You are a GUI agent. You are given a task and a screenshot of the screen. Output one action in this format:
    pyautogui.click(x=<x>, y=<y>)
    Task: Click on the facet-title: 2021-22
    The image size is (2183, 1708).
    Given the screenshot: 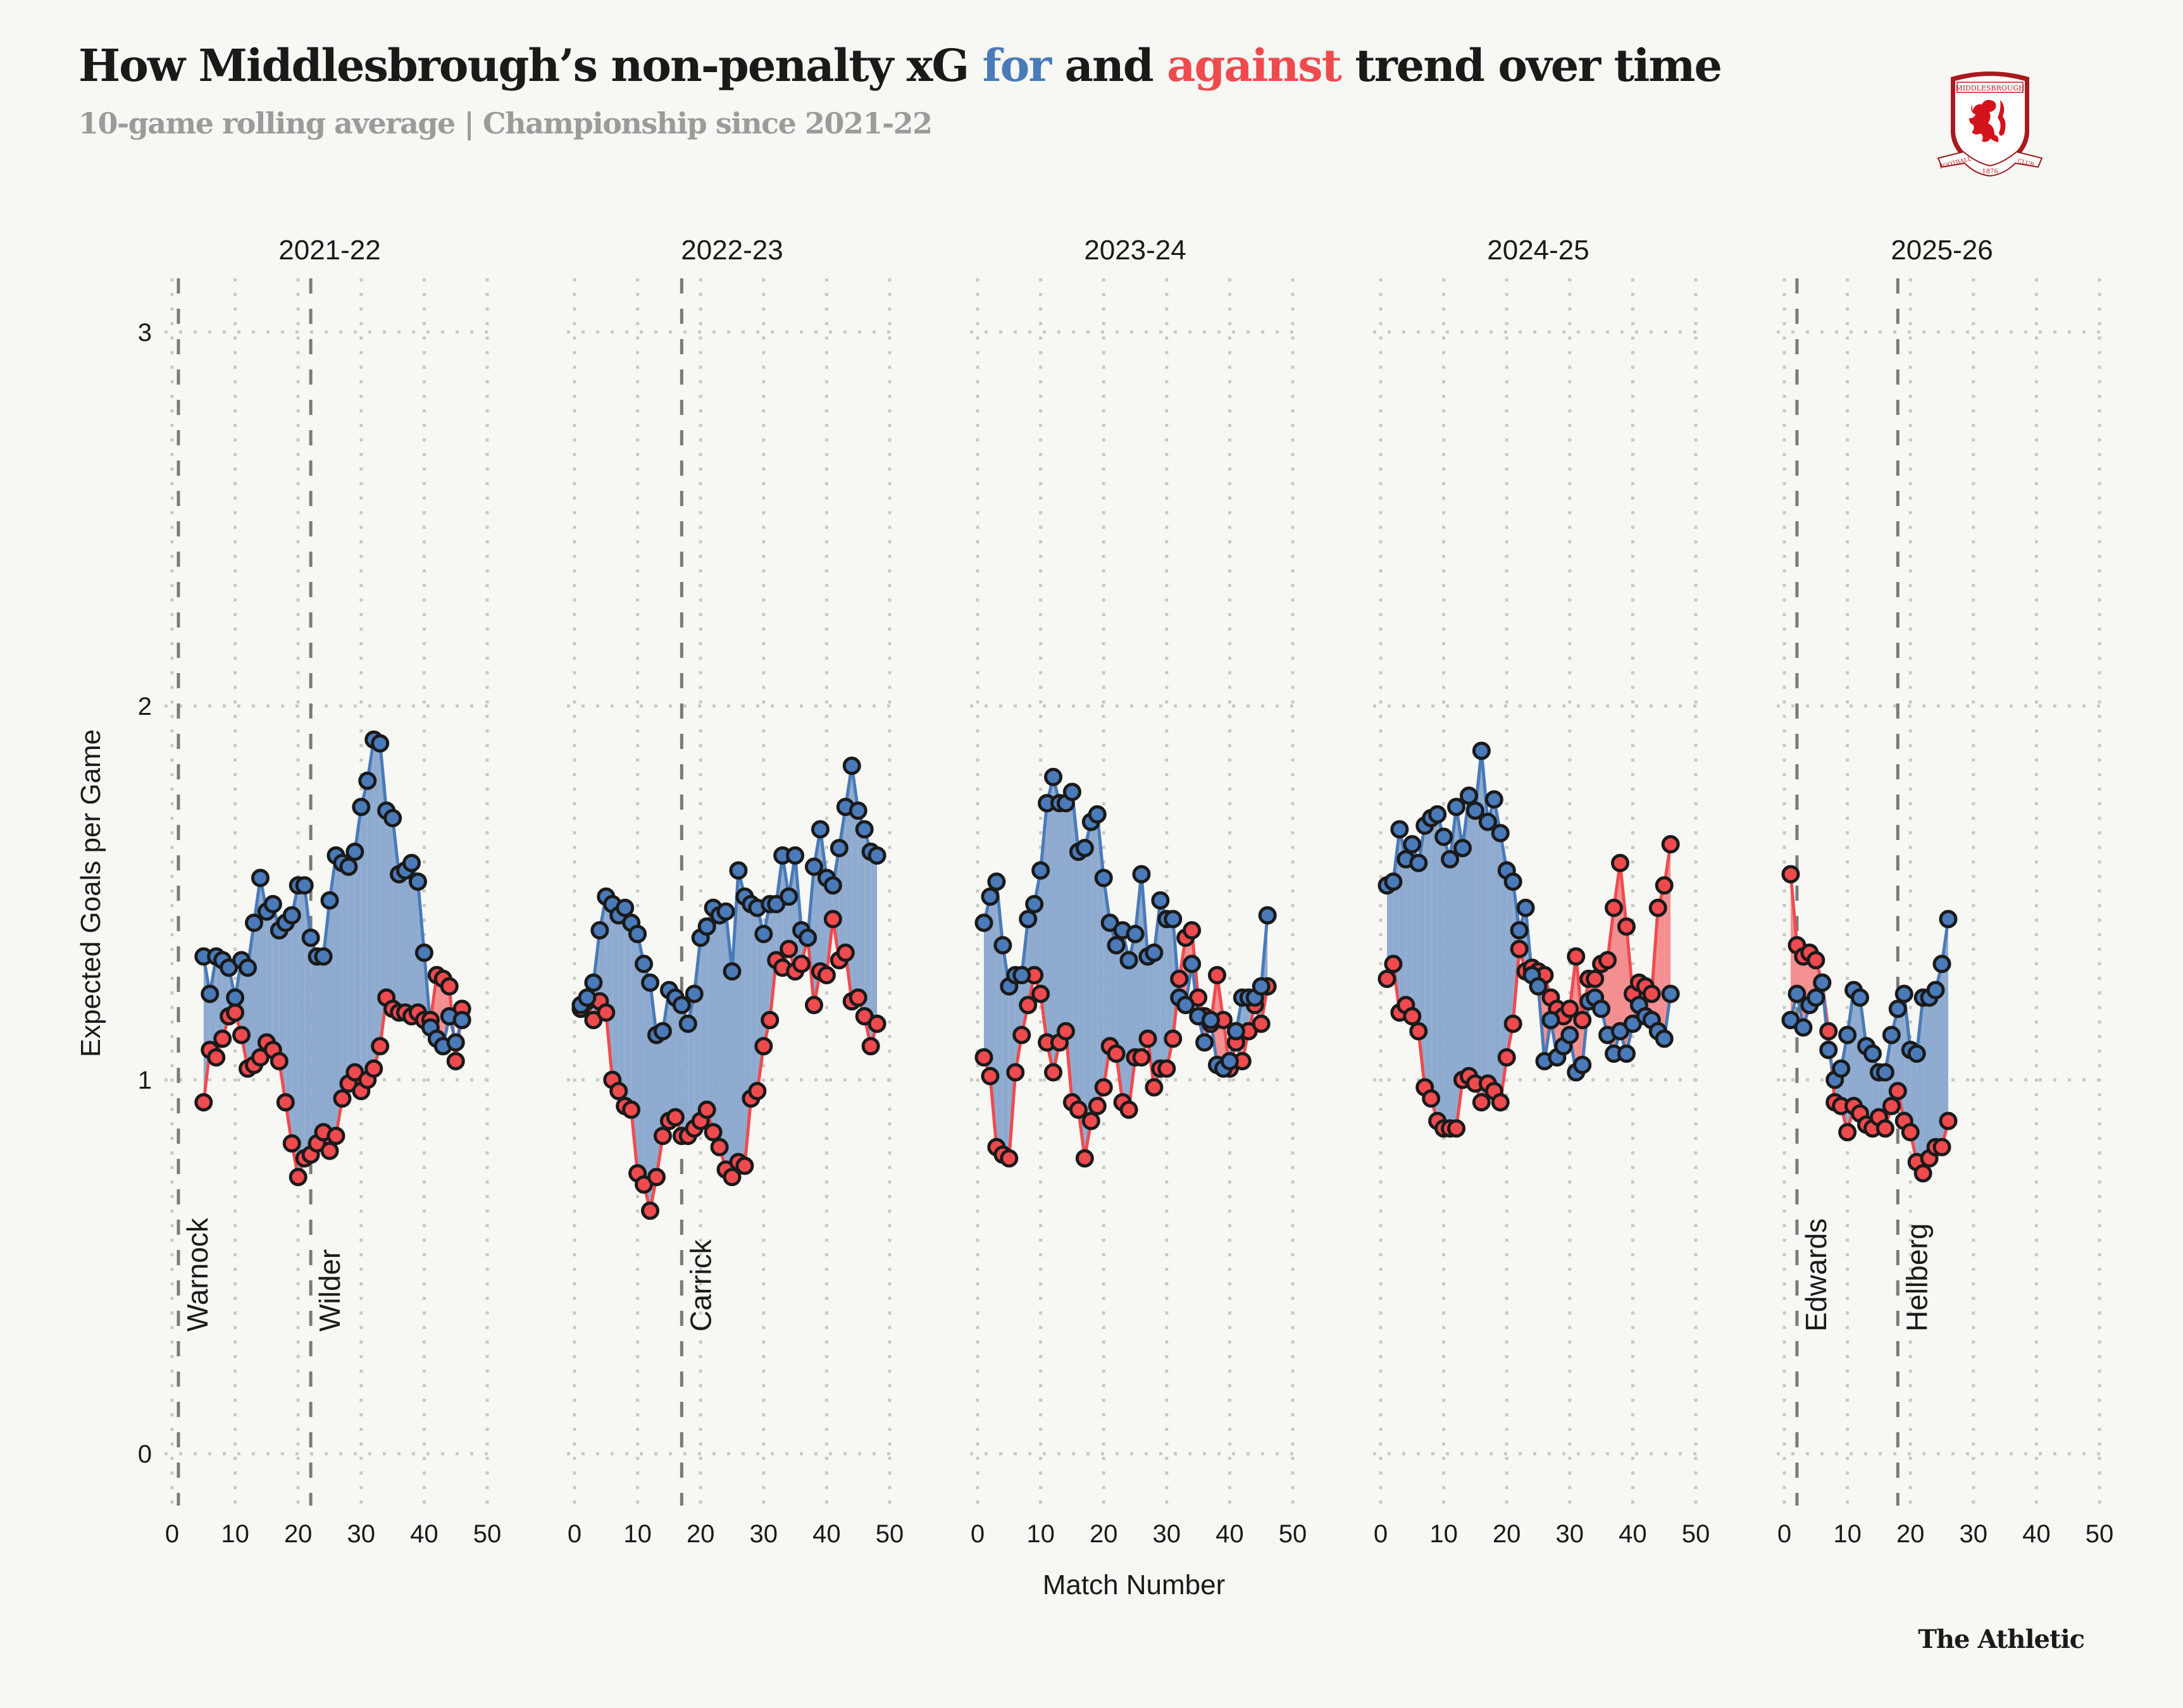 What is the action you would take?
    pyautogui.click(x=329, y=250)
    